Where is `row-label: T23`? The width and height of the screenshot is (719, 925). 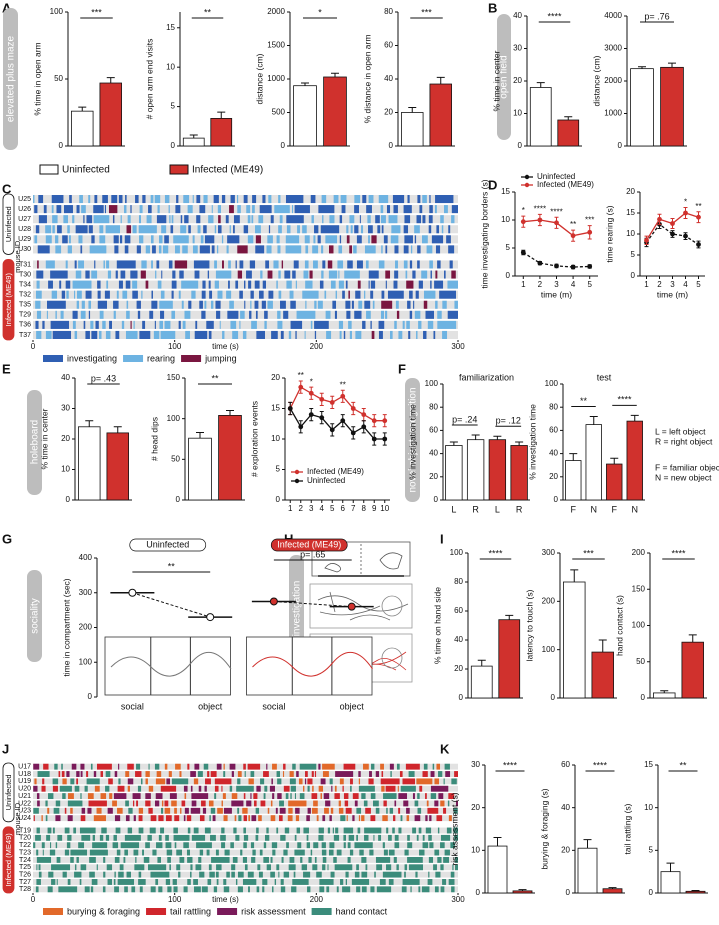 row-label: T23 is located at coordinates (25, 852).